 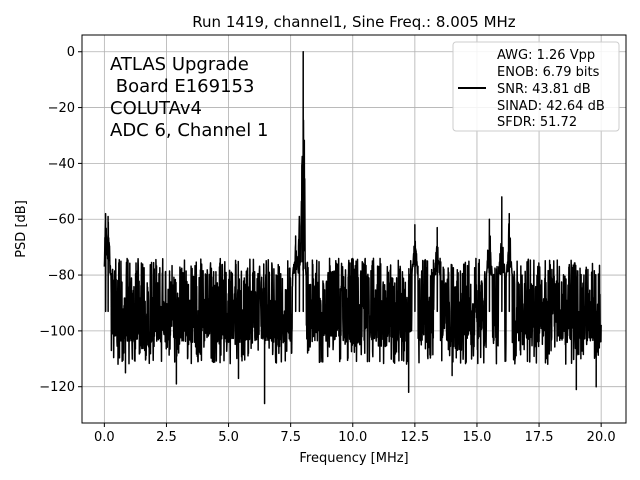 What do you see at coordinates (182, 86) in the screenshot?
I see `annotation-line: Board E169153` at bounding box center [182, 86].